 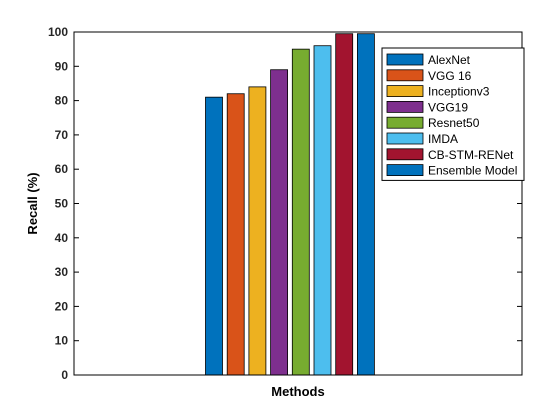 I want to click on legend-label: Inceptionv3, so click(x=459, y=92).